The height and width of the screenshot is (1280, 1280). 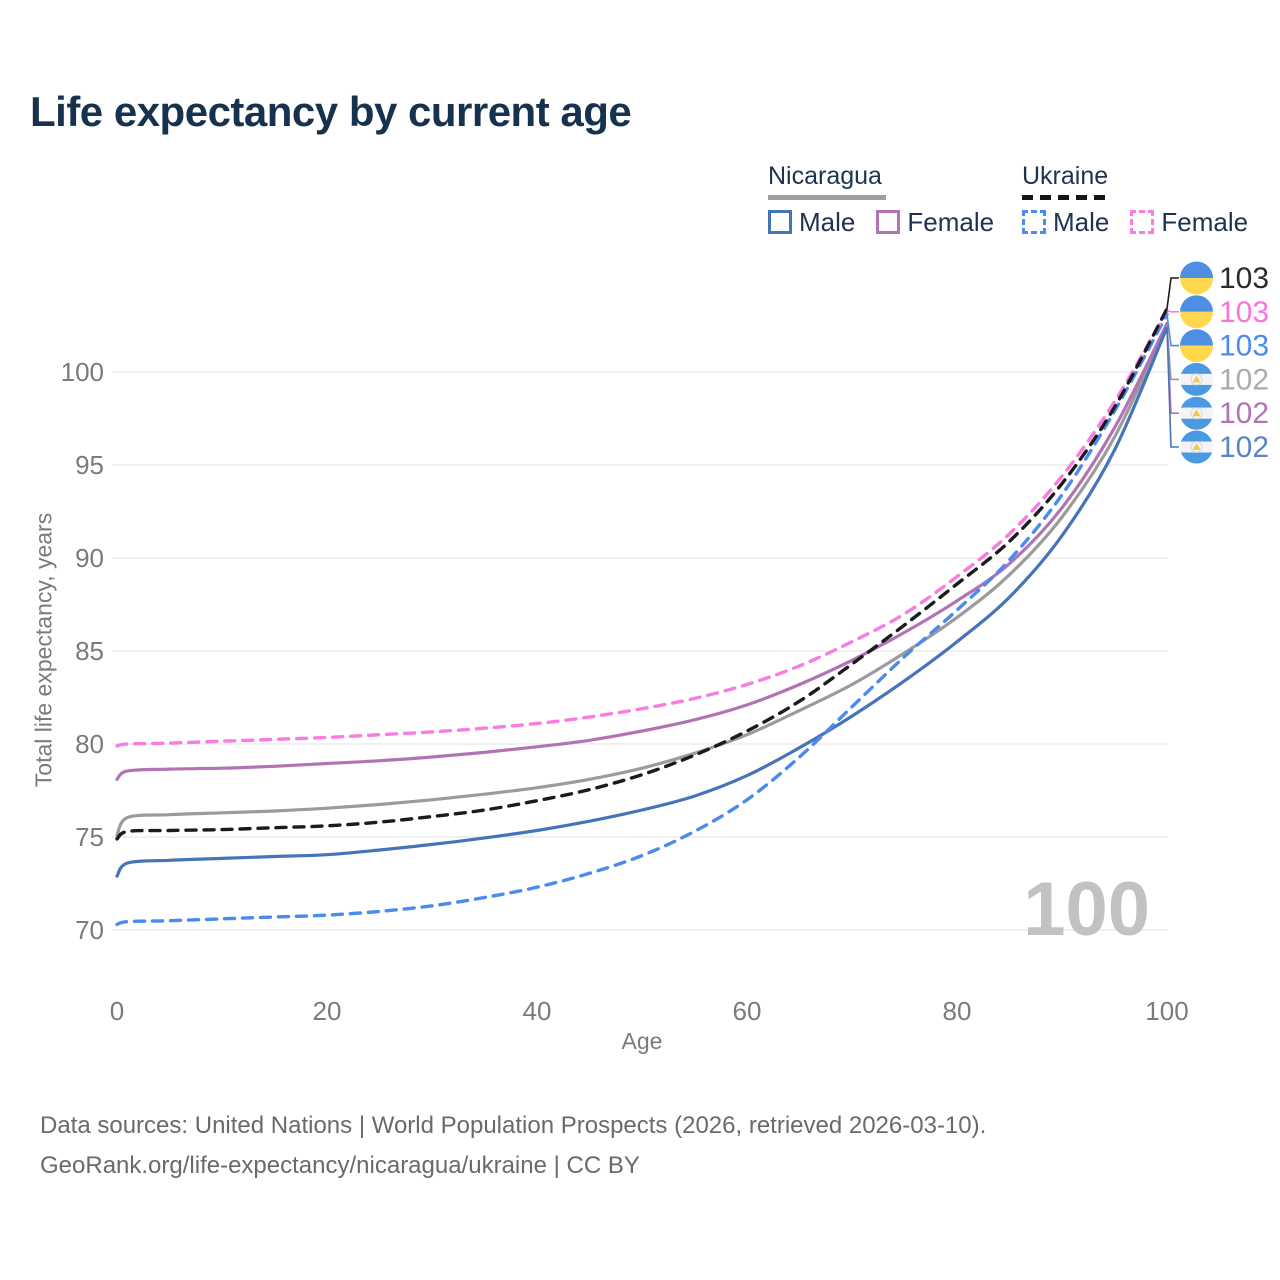 I want to click on nicaragua-female-checkbox-icon, so click(x=888, y=222).